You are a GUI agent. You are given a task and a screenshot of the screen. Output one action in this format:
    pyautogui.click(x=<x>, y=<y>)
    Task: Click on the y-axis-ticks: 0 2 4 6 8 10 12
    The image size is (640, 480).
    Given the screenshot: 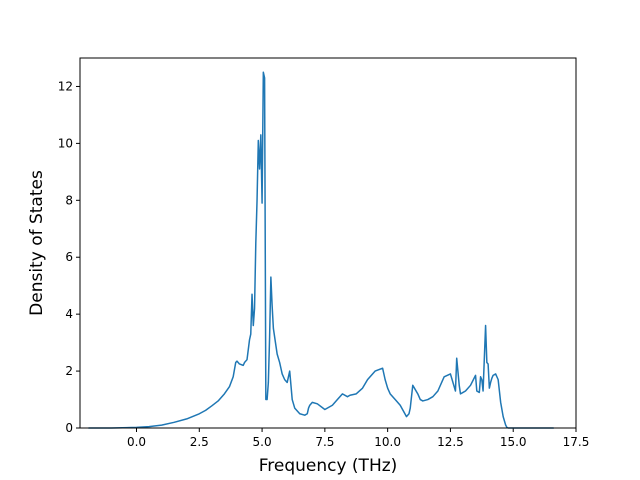 What is the action you would take?
    pyautogui.click(x=69, y=257)
    